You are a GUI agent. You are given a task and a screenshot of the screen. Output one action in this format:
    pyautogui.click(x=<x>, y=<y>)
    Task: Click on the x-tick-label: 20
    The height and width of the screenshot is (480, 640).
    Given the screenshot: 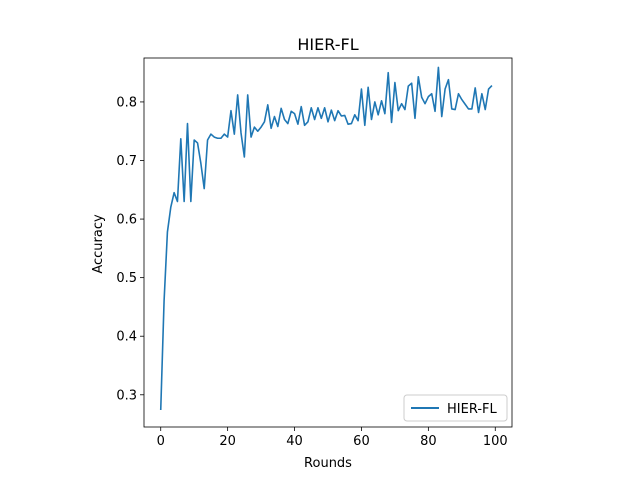 What is the action you would take?
    pyautogui.click(x=227, y=441)
    